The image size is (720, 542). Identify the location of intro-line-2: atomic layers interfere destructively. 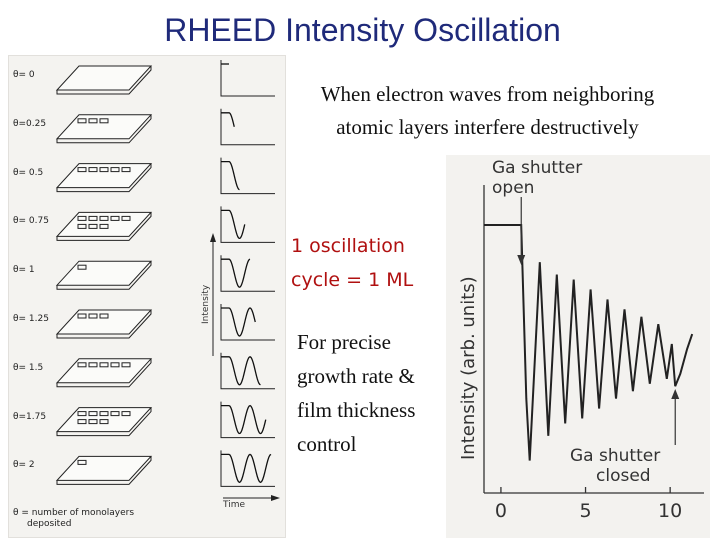
(487, 127).